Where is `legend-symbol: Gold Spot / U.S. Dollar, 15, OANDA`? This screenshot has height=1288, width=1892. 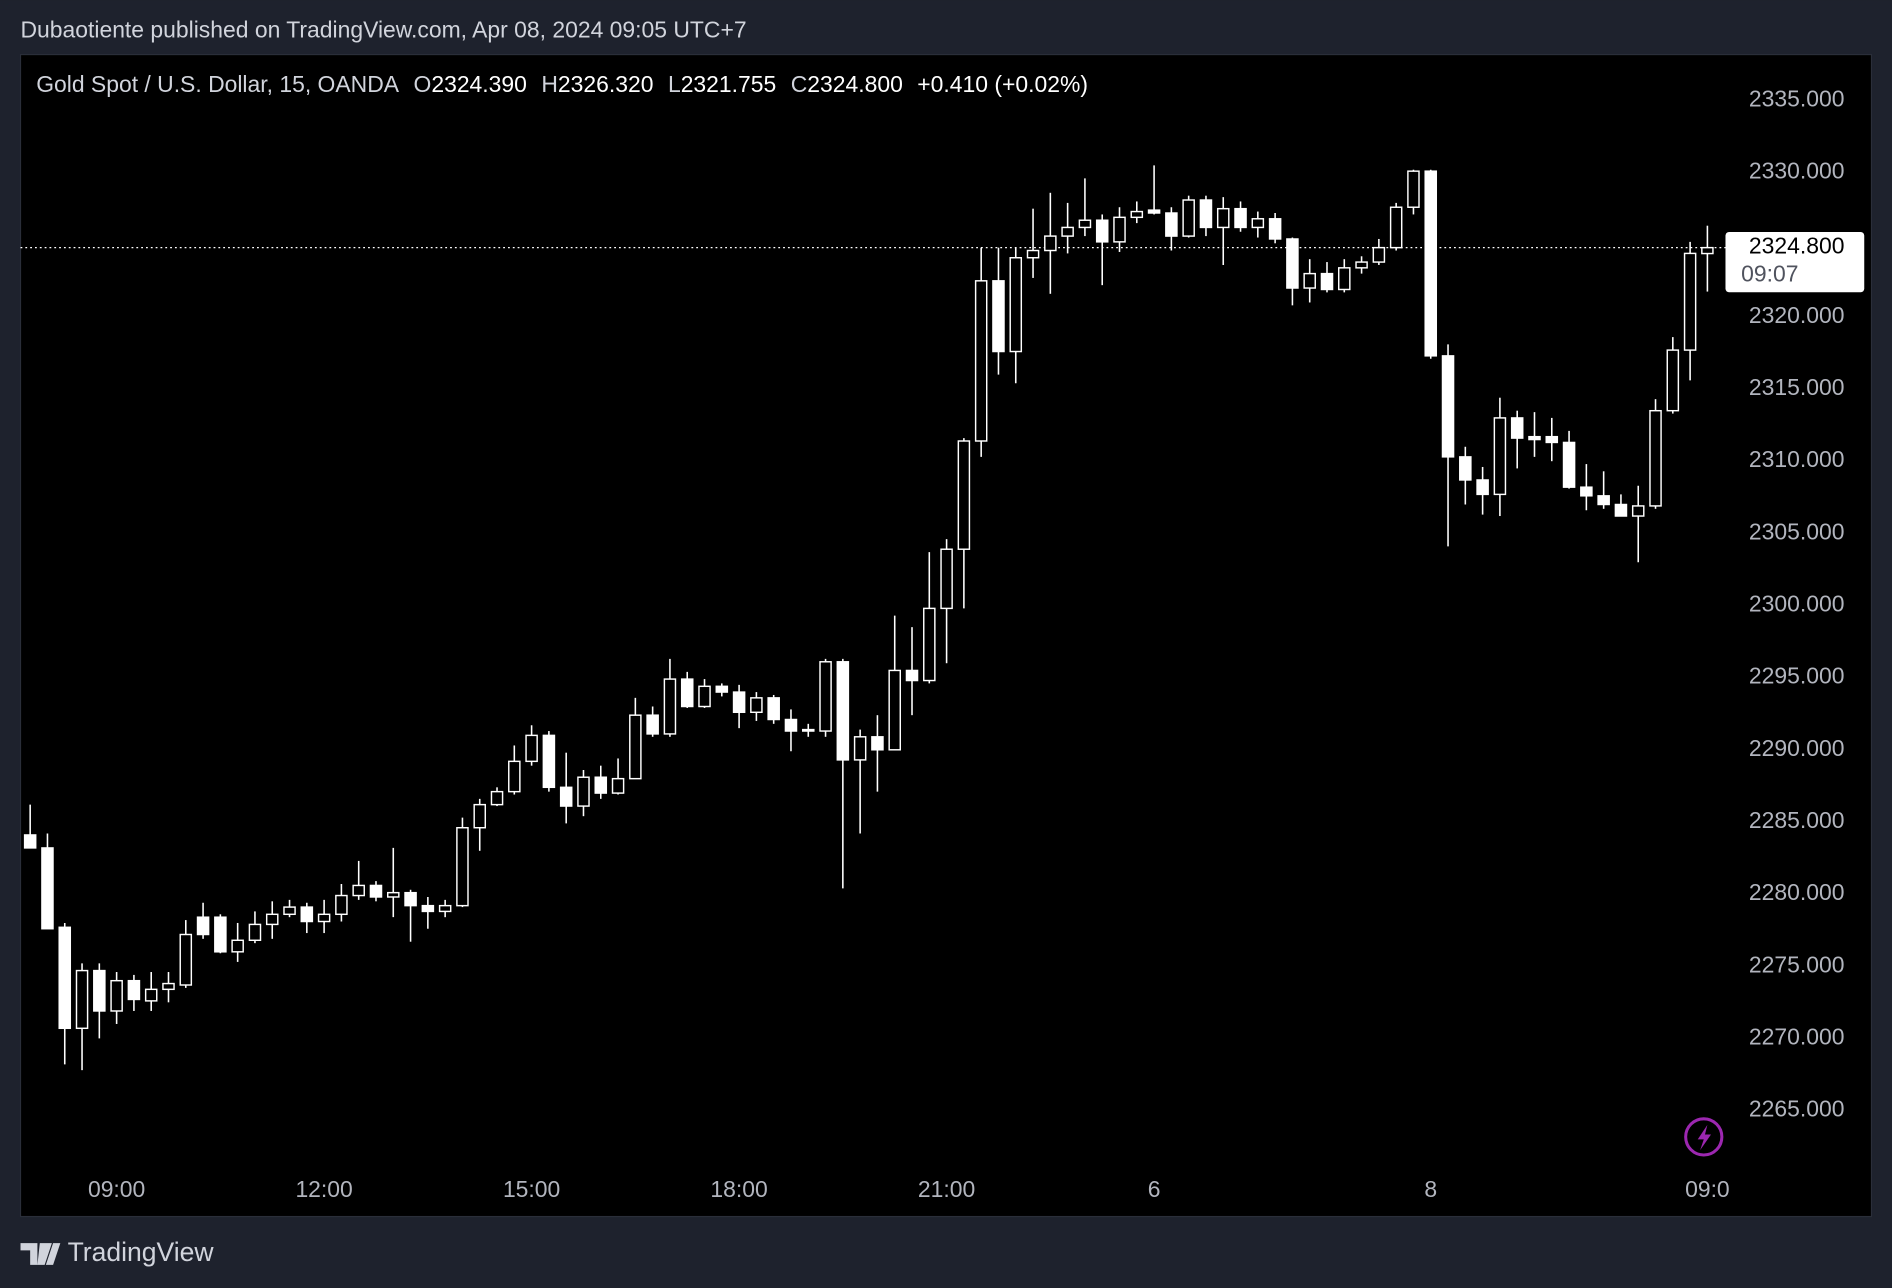 legend-symbol: Gold Spot / U.S. Dollar, 15, OANDA is located at coordinates (218, 84).